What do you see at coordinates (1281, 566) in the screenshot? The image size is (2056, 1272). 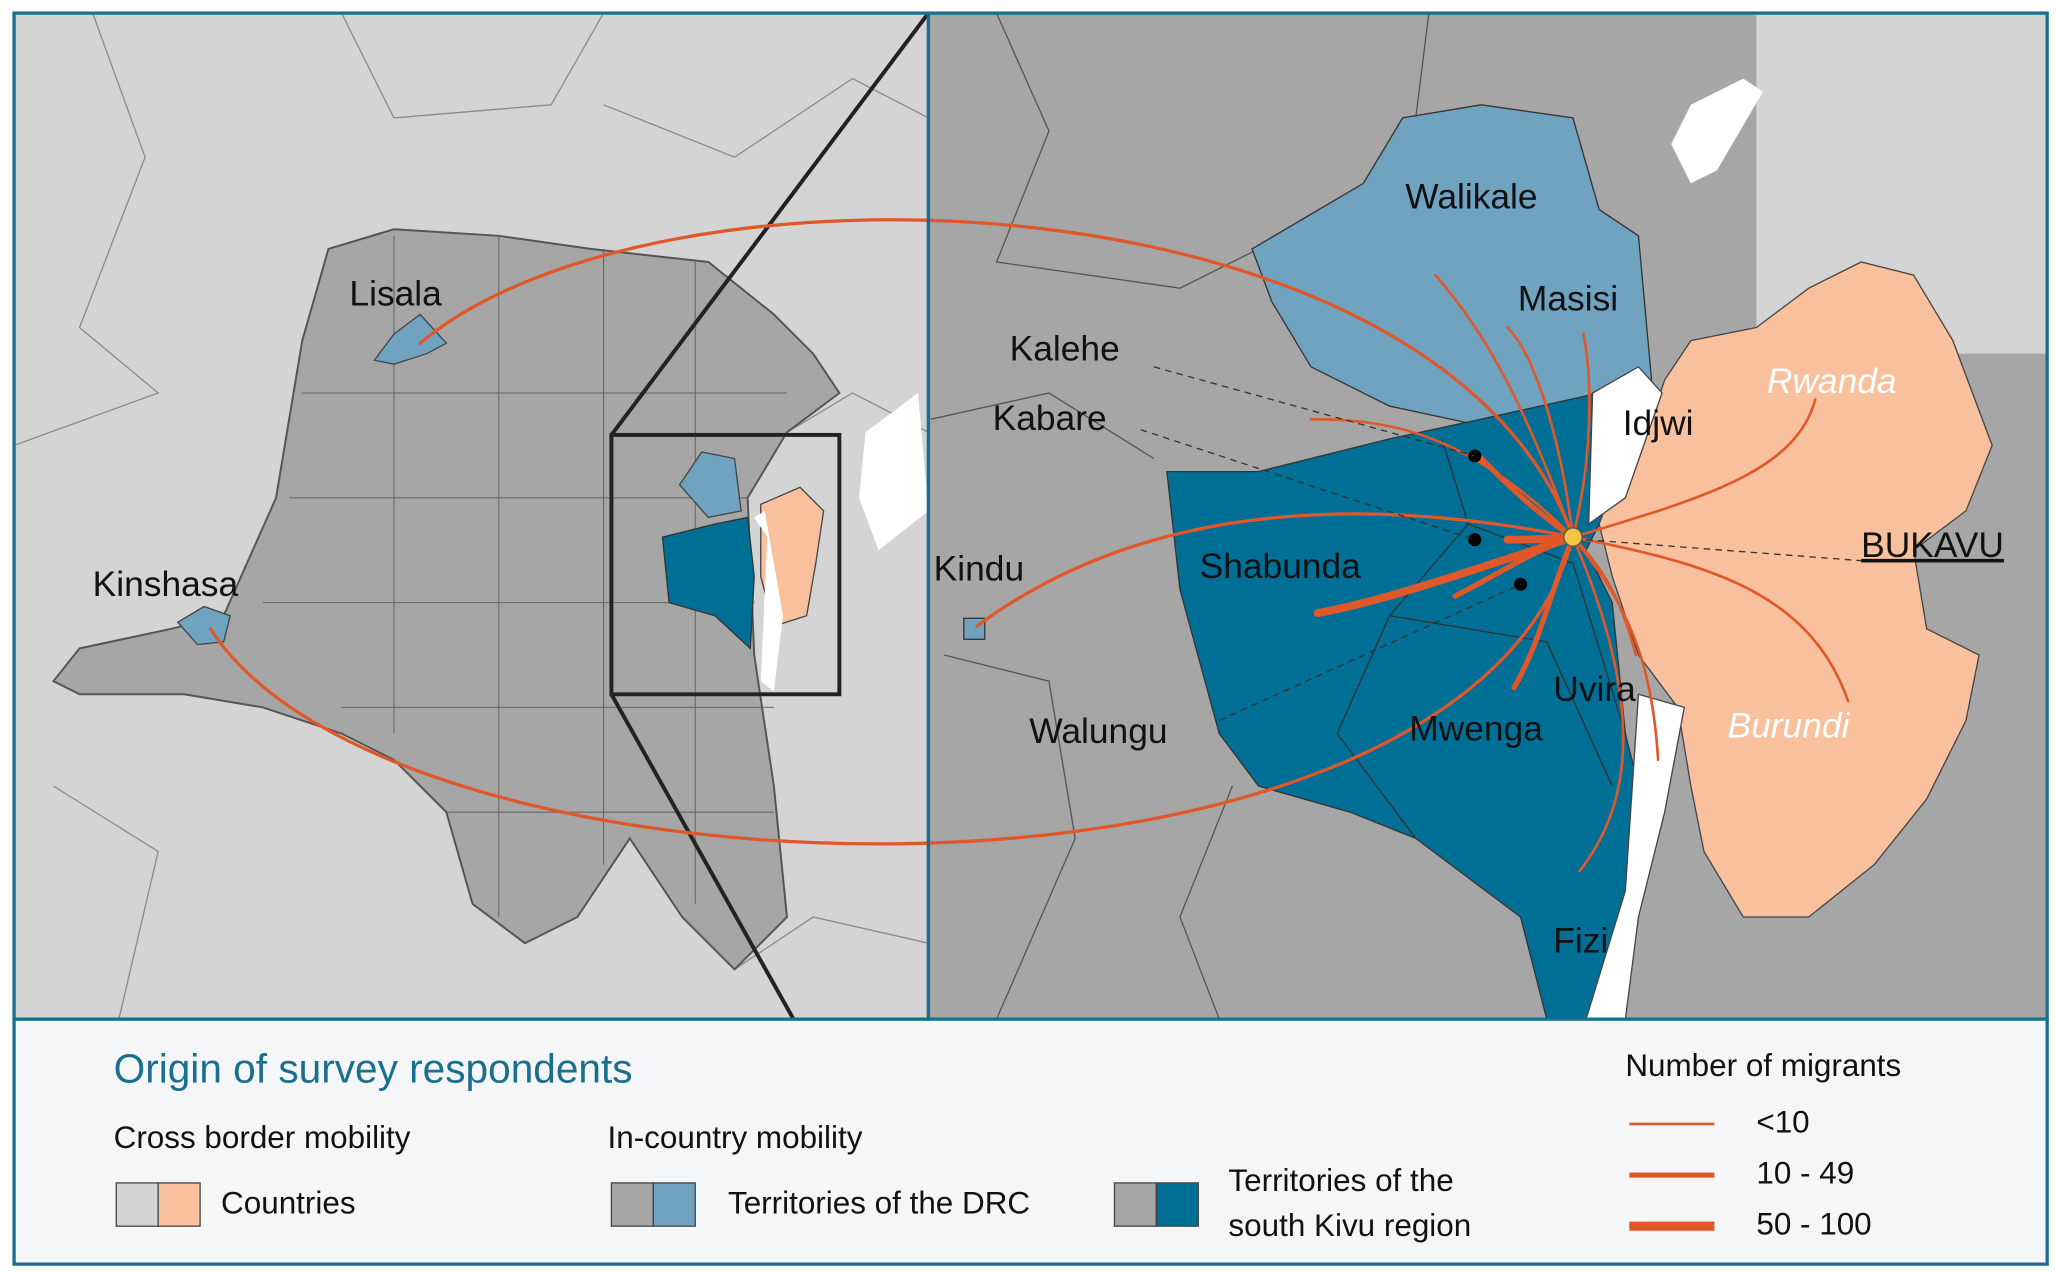 I see `map-label: Shabunda` at bounding box center [1281, 566].